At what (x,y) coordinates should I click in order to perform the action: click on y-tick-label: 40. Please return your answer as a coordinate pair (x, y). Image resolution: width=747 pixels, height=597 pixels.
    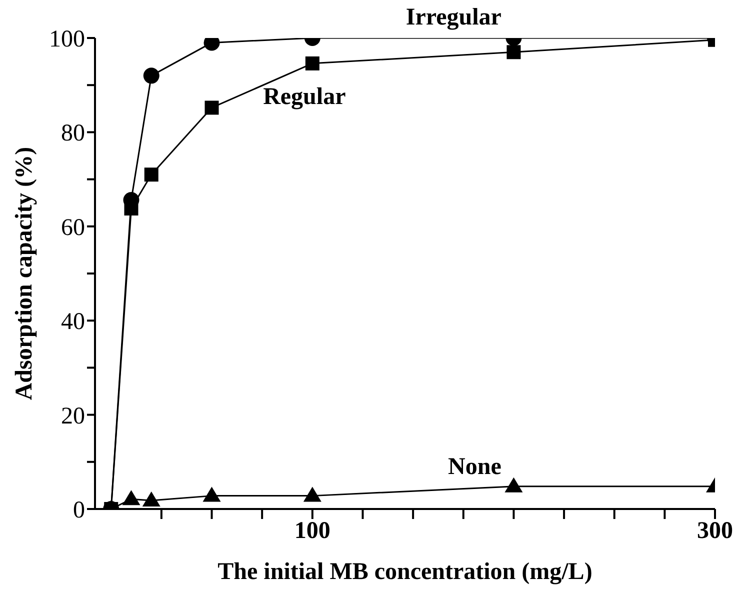
    Looking at the image, I should click on (73, 322).